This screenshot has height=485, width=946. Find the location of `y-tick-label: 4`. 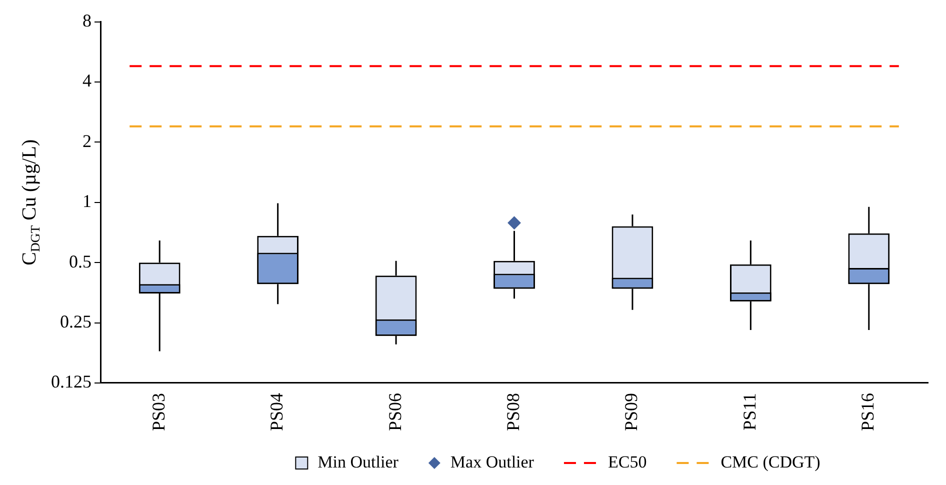

y-tick-label: 4 is located at coordinates (87, 80).